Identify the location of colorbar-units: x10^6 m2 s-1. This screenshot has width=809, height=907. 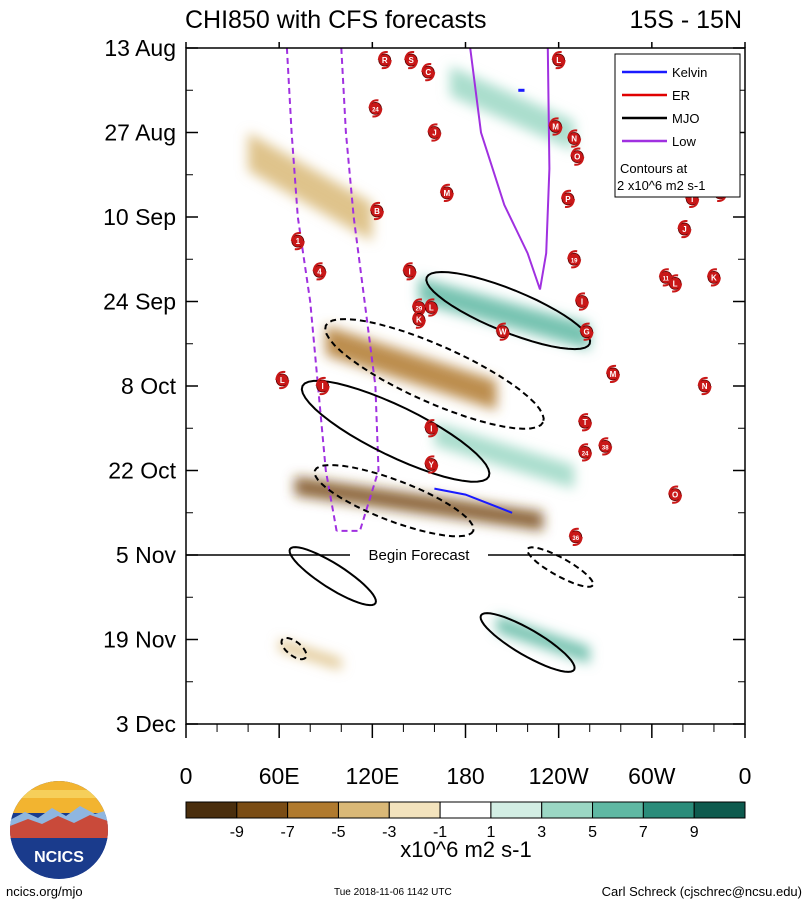
(465, 849).